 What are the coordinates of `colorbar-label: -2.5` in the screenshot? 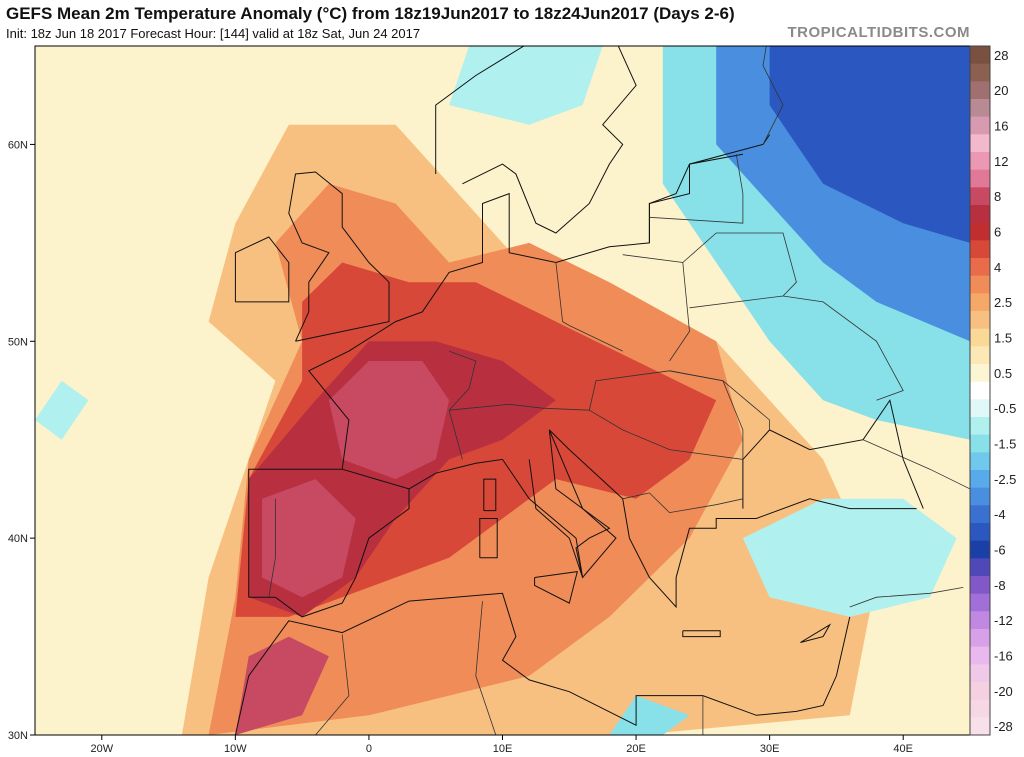 It's located at (1005, 479).